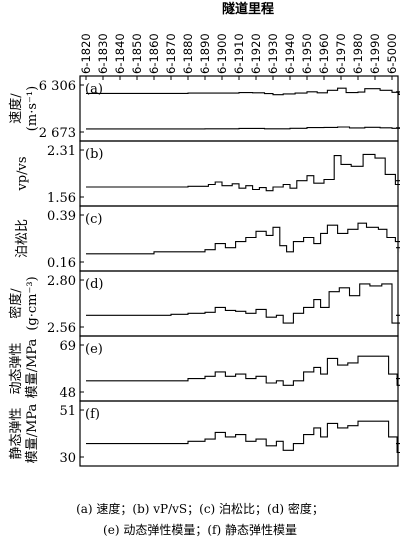  Describe the element at coordinates (61, 263) in the screenshot. I see `y-tick-label: 0.16` at that location.